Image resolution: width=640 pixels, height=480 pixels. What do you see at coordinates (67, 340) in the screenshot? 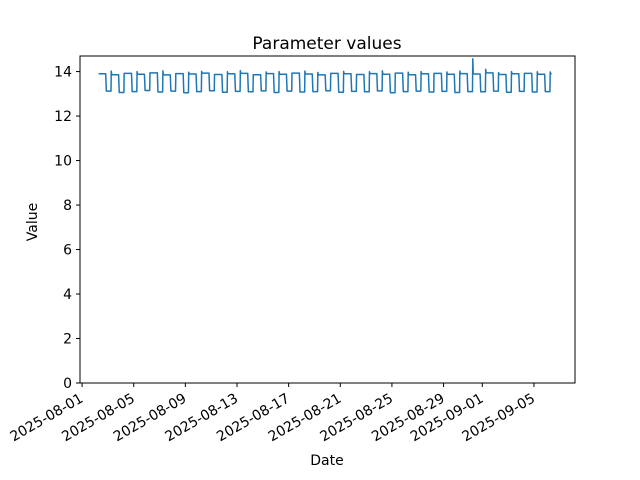
I see `y-tick-label: 2` at bounding box center [67, 340].